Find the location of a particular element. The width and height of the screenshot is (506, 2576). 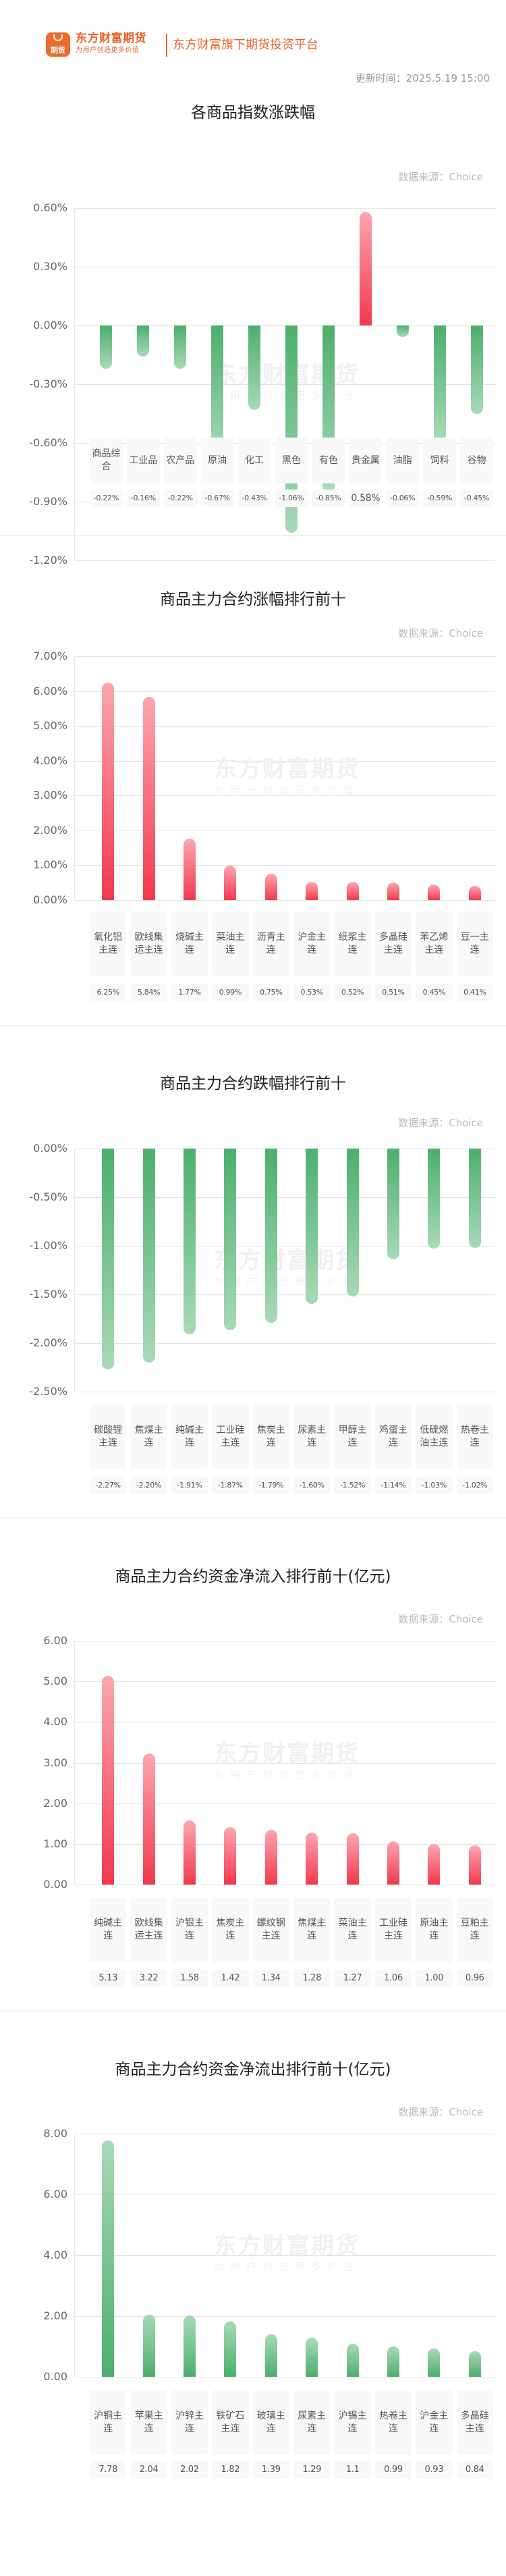

section-divider is located at coordinates (253, 1025).